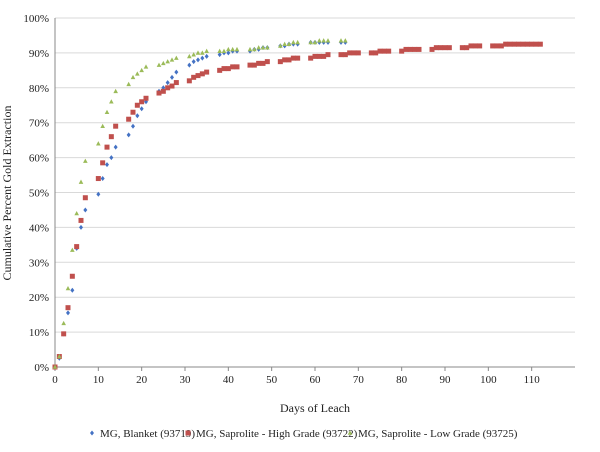 The height and width of the screenshot is (452, 600). Describe the element at coordinates (7, 193) in the screenshot. I see `y-axis-title: Cumulative Percent Gold Extraction` at that location.